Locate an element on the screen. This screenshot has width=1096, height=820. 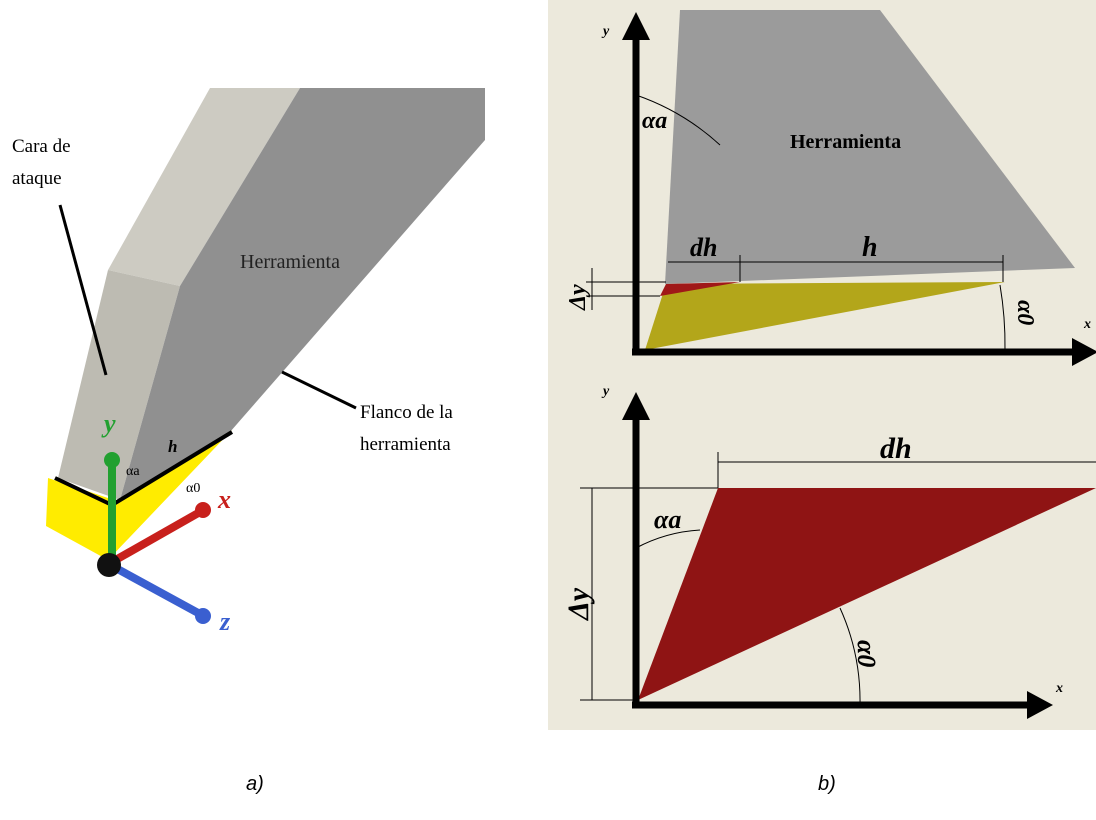
tool is located at coordinates (870, 147).